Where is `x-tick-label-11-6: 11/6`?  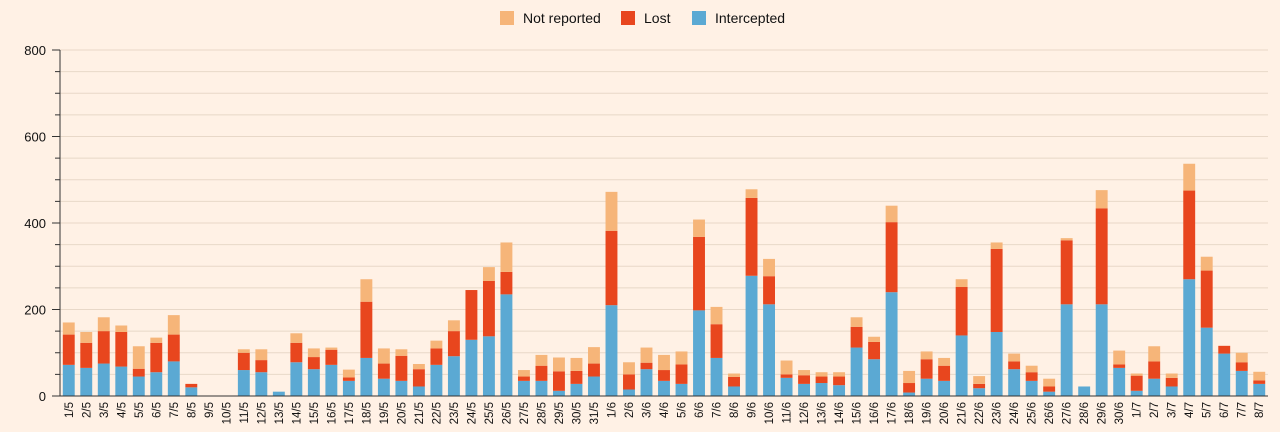 x-tick-label-11-6: 11/6 is located at coordinates (788, 413).